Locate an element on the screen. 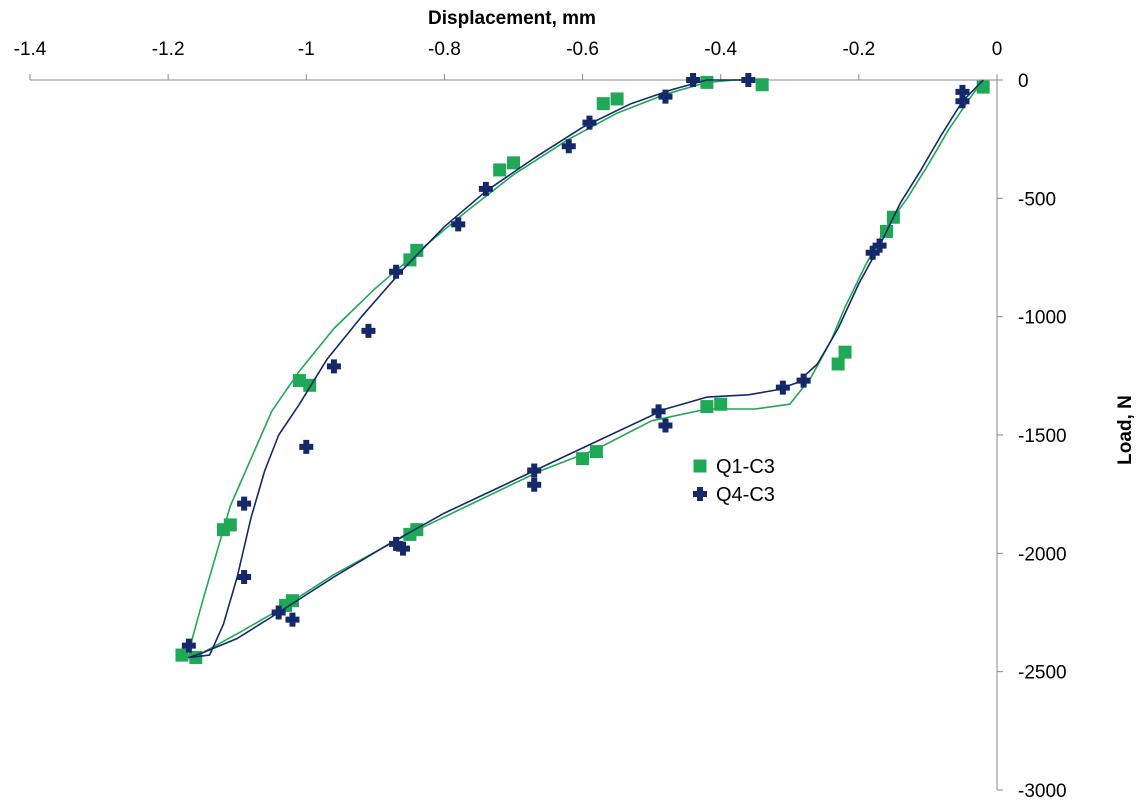  legend-item: Q4-C3 is located at coordinates (734, 495).